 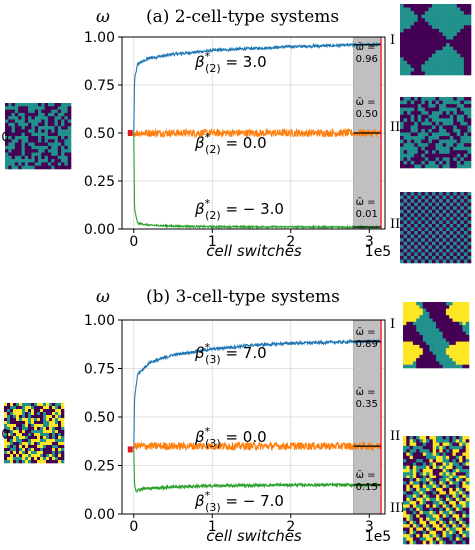 I want to click on label-sup: *, so click(x=208, y=56).